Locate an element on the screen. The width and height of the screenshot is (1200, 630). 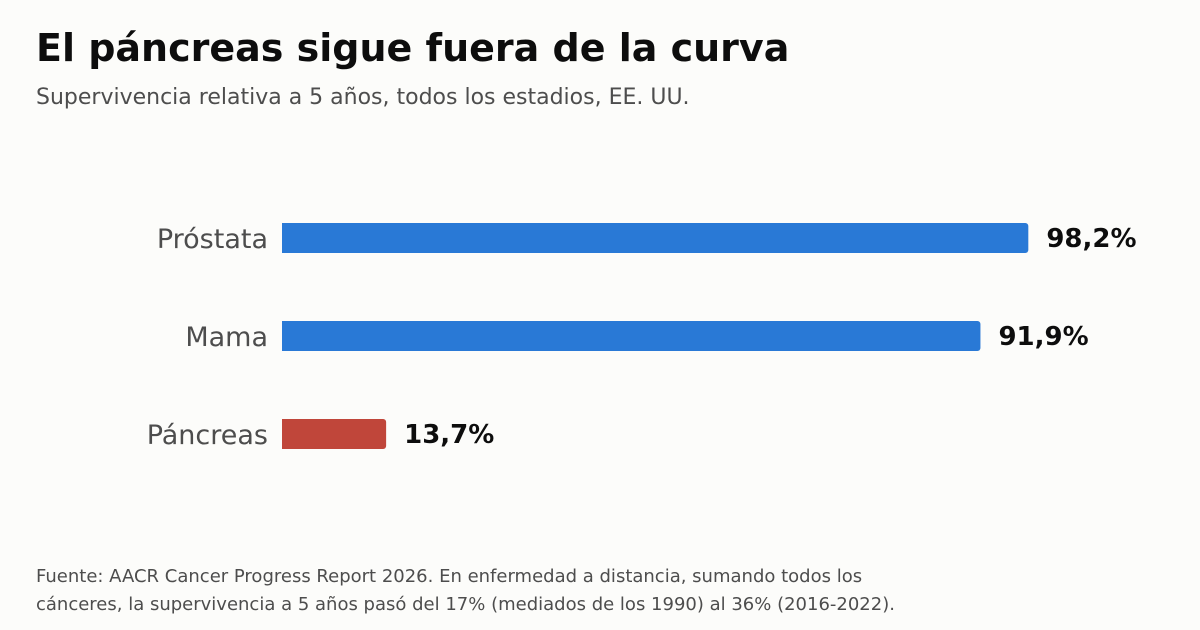
chart-title: El páncreas sigue fuera de la curva is located at coordinates (413, 48).